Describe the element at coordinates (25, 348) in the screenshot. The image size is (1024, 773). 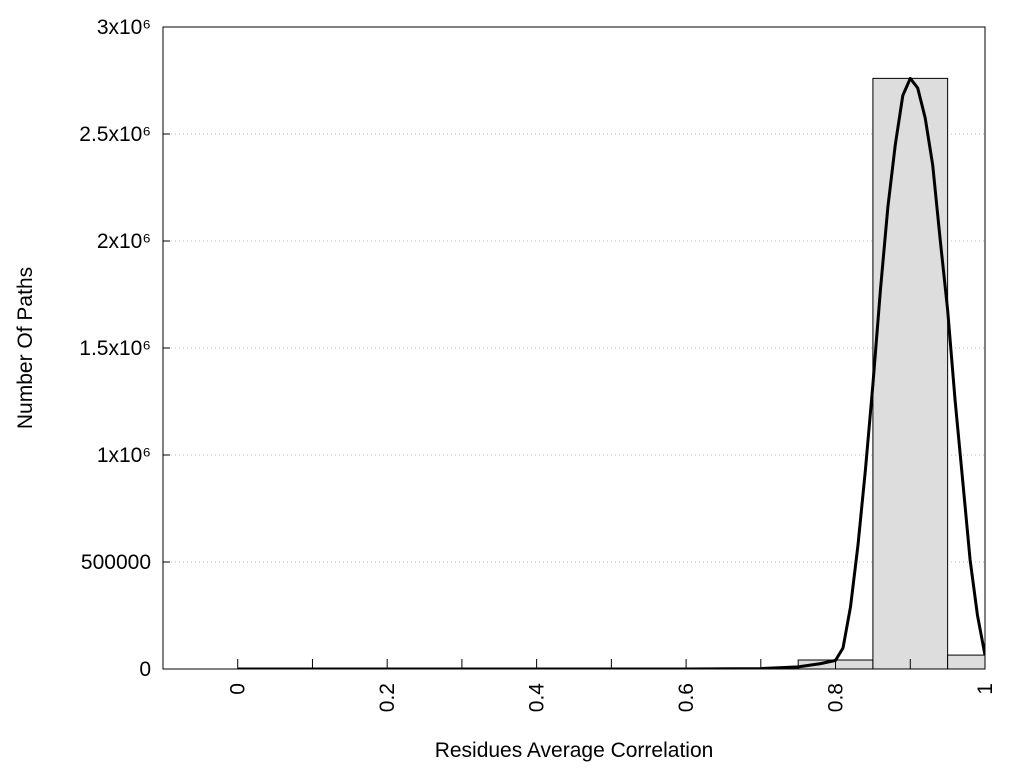
I see `y-axis-label: Number Of Paths` at that location.